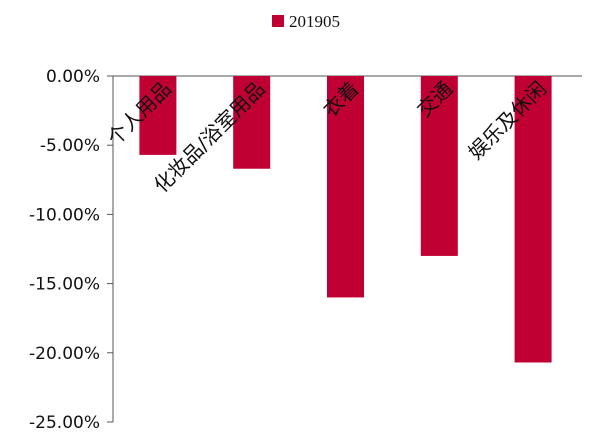  What do you see at coordinates (64, 215) in the screenshot?
I see `y-tick-label: -10.00%` at bounding box center [64, 215].